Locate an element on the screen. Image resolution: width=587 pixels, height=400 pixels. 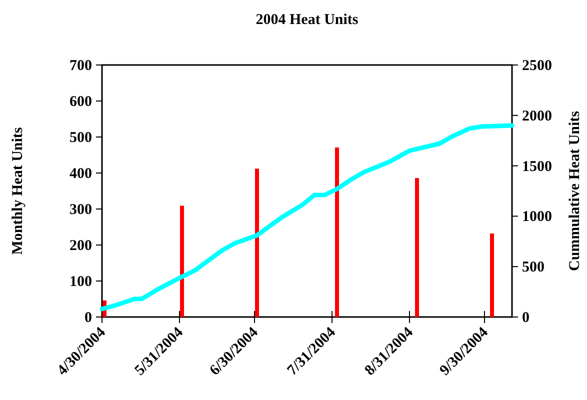
y2-tick-label: 0 is located at coordinates (526, 318).